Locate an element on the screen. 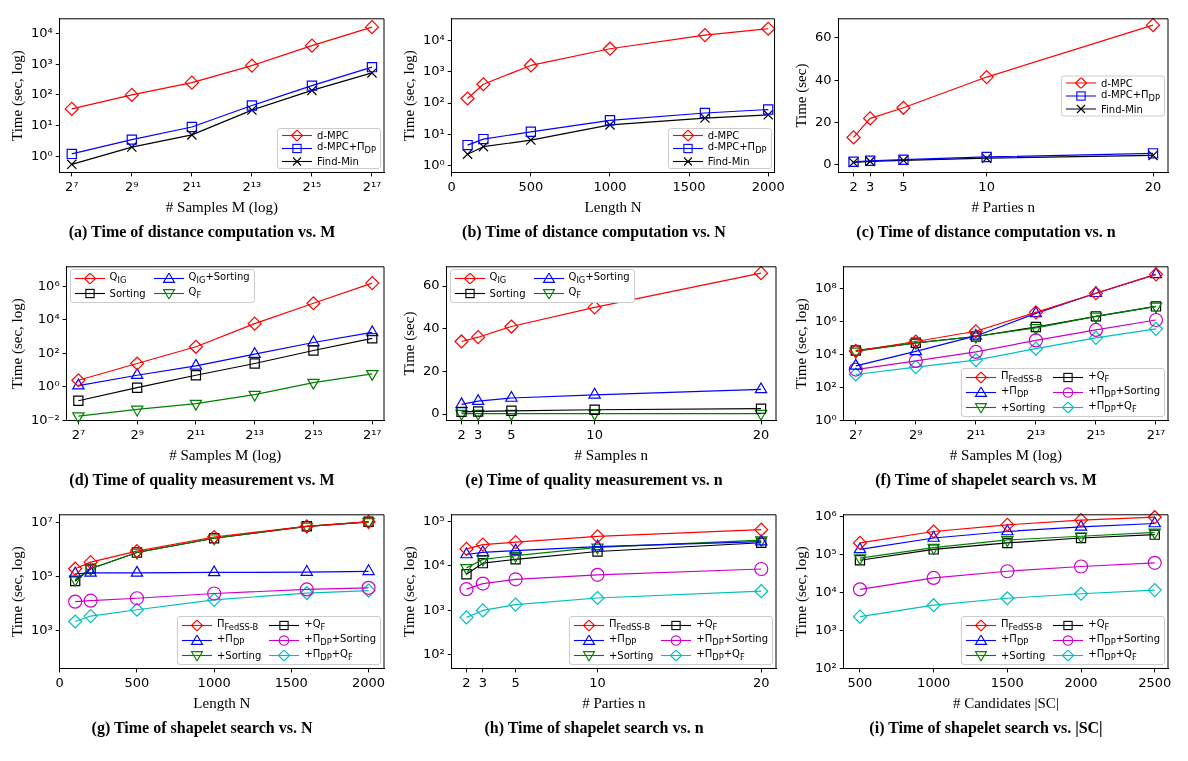 This screenshot has width=1188, height=761. x-tick-label: 2¹⁵ is located at coordinates (313, 434).